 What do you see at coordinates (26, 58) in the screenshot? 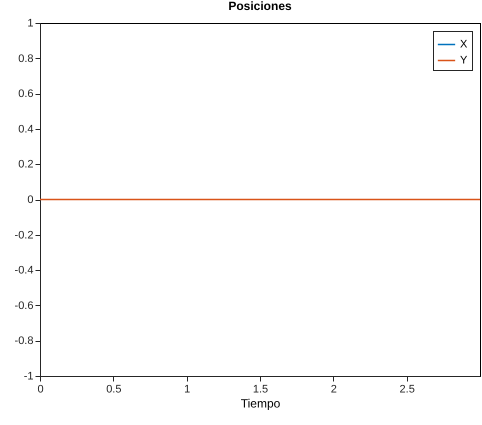
I see `y-tick-label: 0.8` at bounding box center [26, 58].